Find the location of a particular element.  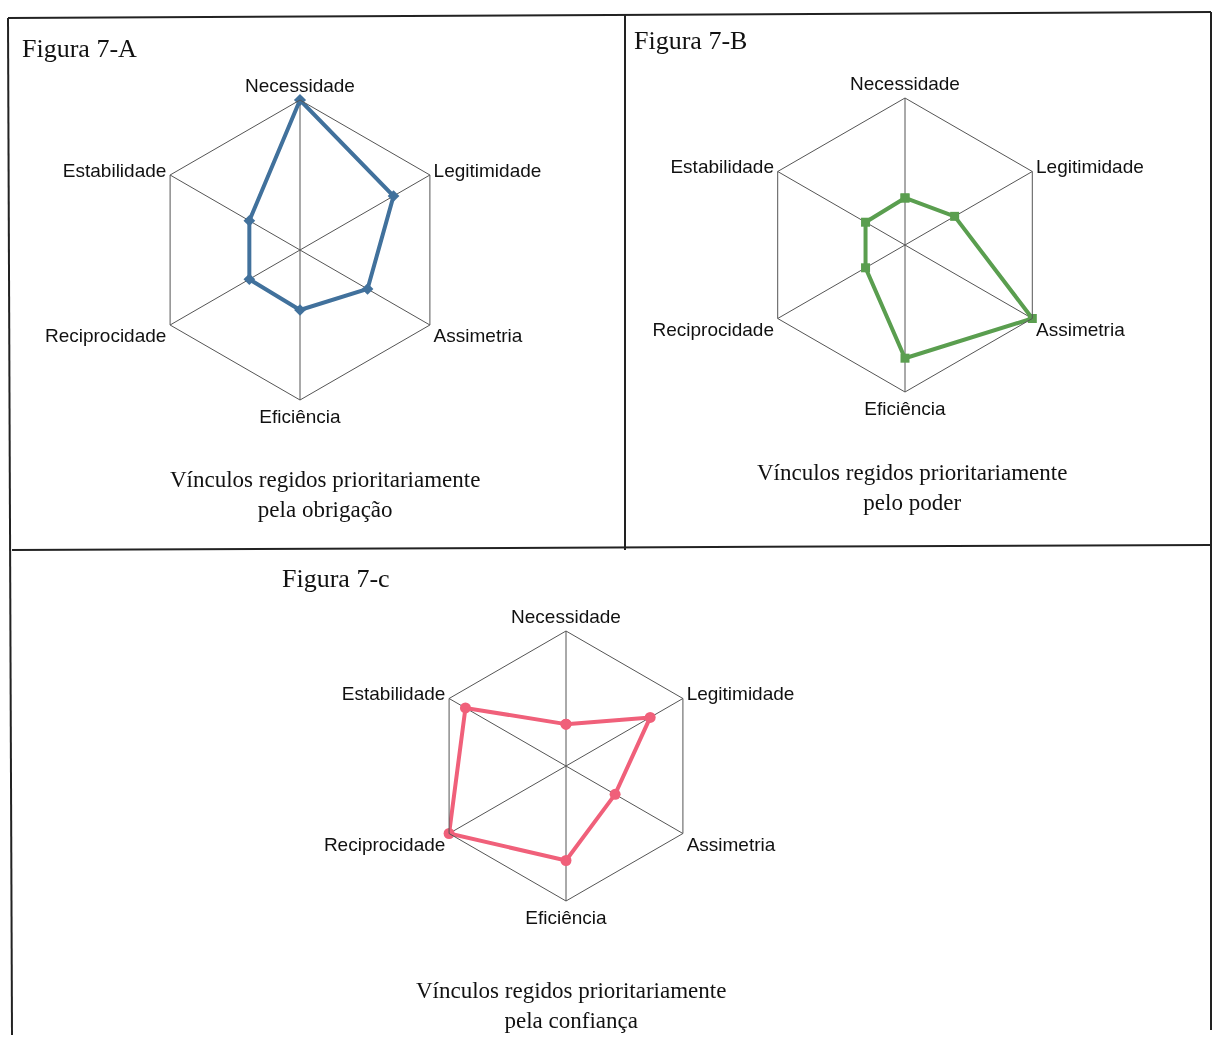

chart-title: Figura 7-c is located at coordinates (336, 578).